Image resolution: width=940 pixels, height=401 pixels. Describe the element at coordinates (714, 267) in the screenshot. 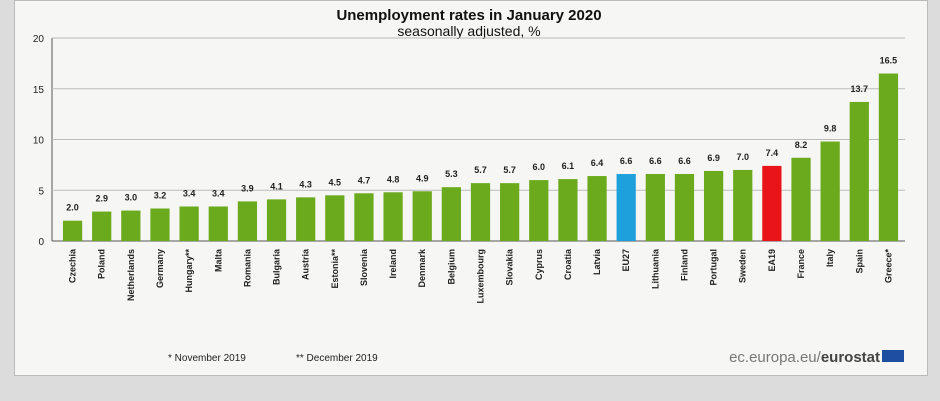

I see `x-tick-label: Portugal` at that location.